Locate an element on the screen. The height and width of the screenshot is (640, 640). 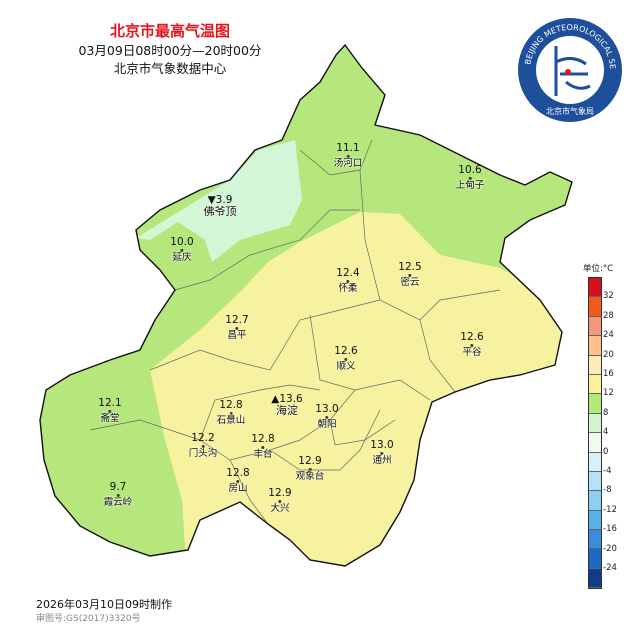
station-name: 昌平 is located at coordinates (237, 335).